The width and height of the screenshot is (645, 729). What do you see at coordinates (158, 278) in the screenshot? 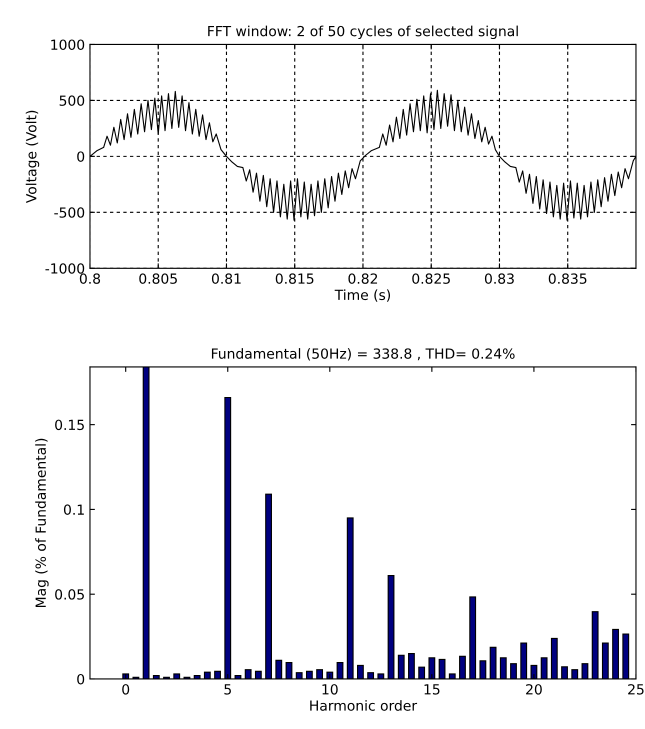
I see `x-tick-label: 0.805` at bounding box center [158, 278].